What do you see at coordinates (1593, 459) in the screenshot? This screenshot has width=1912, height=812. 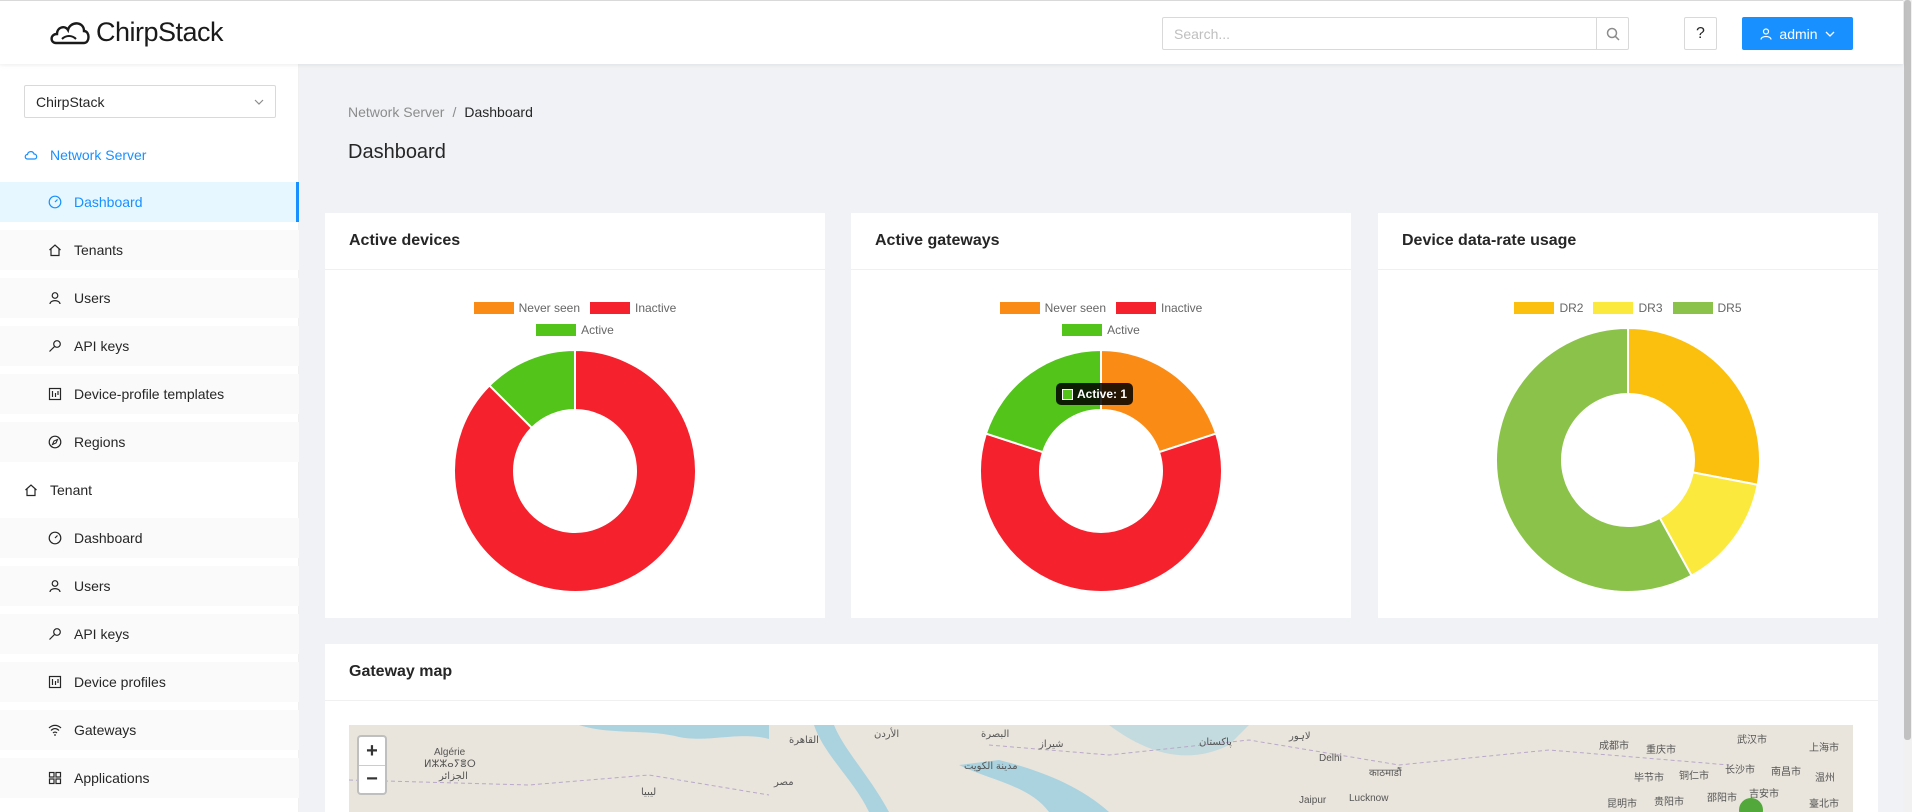 I see `donut-slice-dr5` at bounding box center [1593, 459].